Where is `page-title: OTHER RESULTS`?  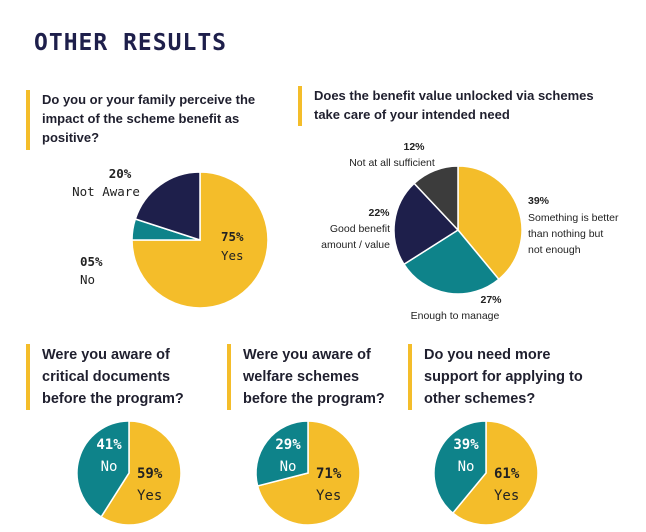 page-title: OTHER RESULTS is located at coordinates (131, 43).